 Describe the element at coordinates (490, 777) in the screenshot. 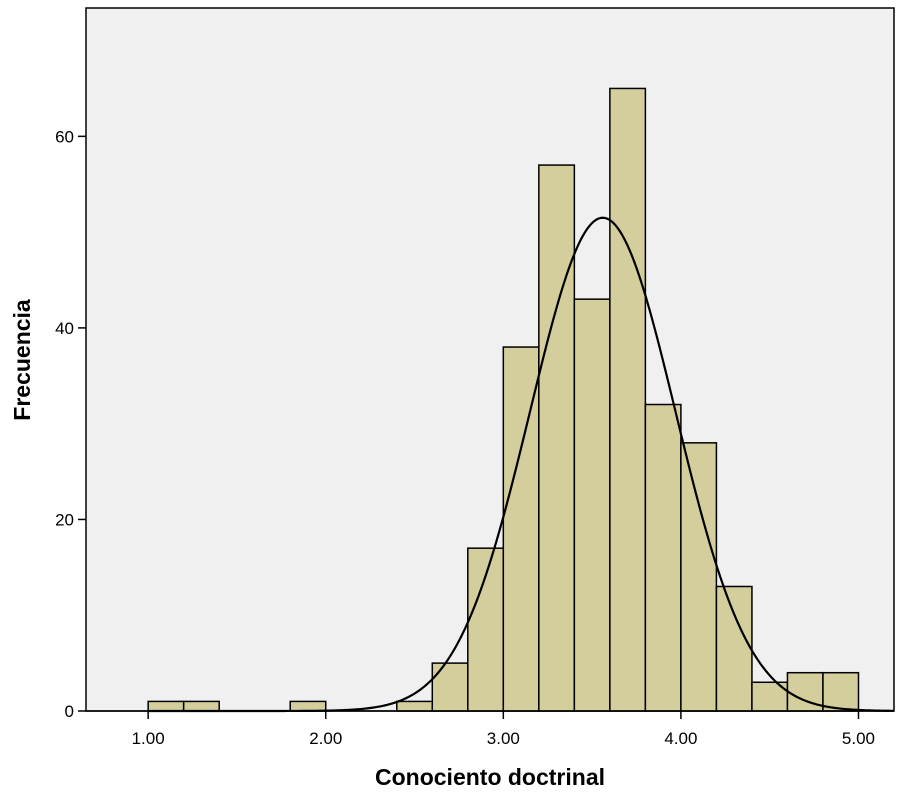

I see `x-axis-title: Conociento doctrinal` at that location.